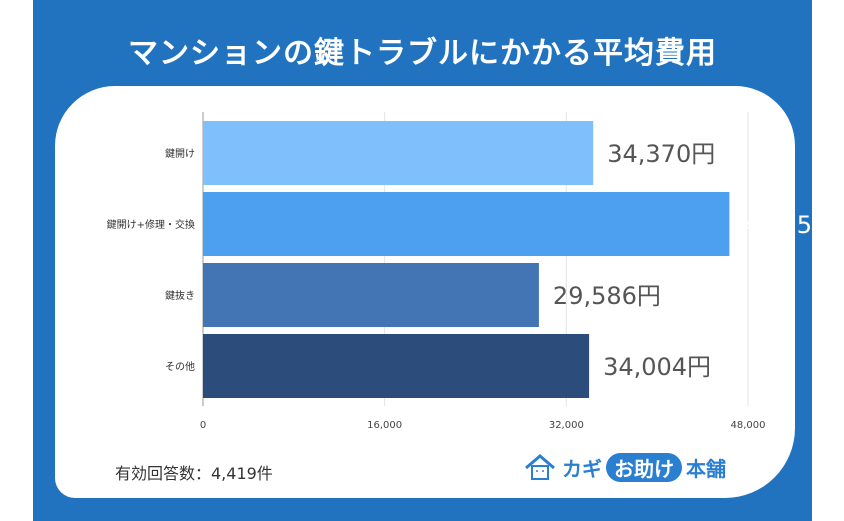  What do you see at coordinates (384, 425) in the screenshot?
I see `x-tick-label: 16,000` at bounding box center [384, 425].